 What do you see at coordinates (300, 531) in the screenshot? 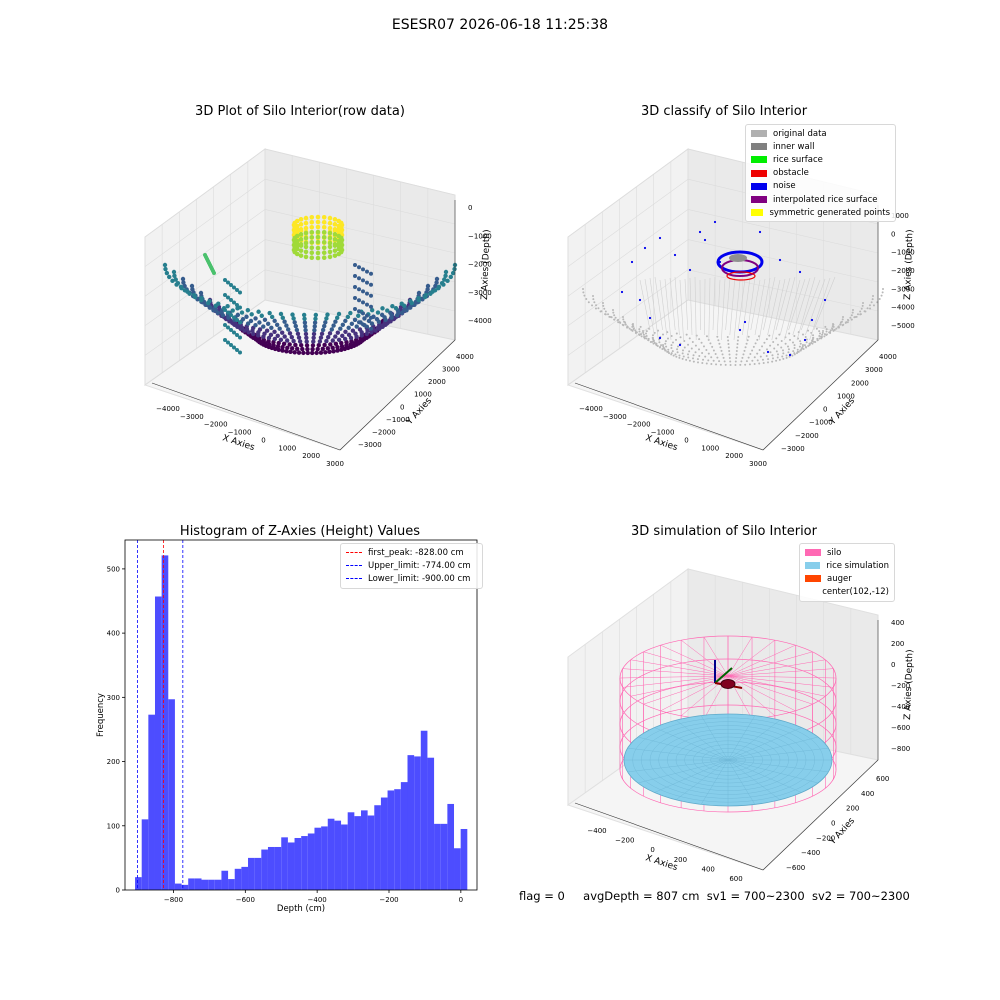
I see `panel3-title: Histogram of Z-Axies (Height) Values` at bounding box center [300, 531].